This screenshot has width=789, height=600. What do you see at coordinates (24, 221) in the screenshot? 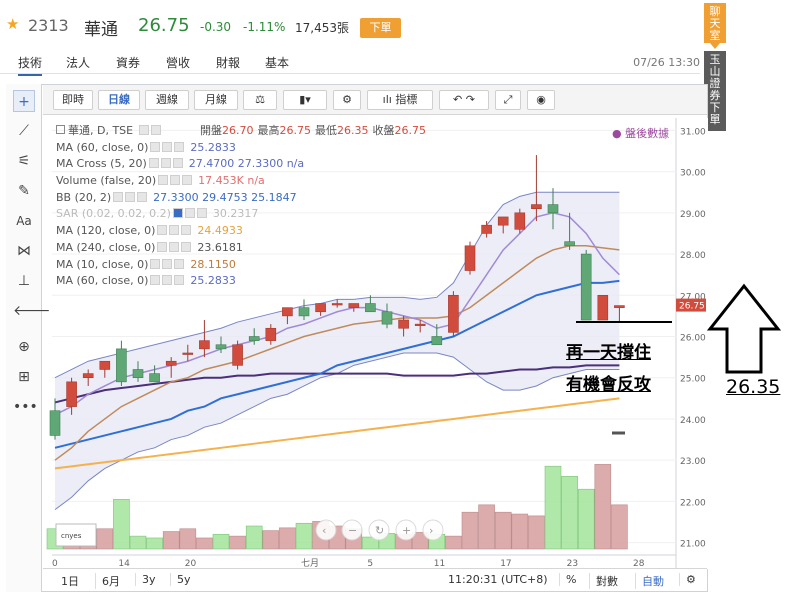
I see `text-icon: Aa` at bounding box center [24, 221].